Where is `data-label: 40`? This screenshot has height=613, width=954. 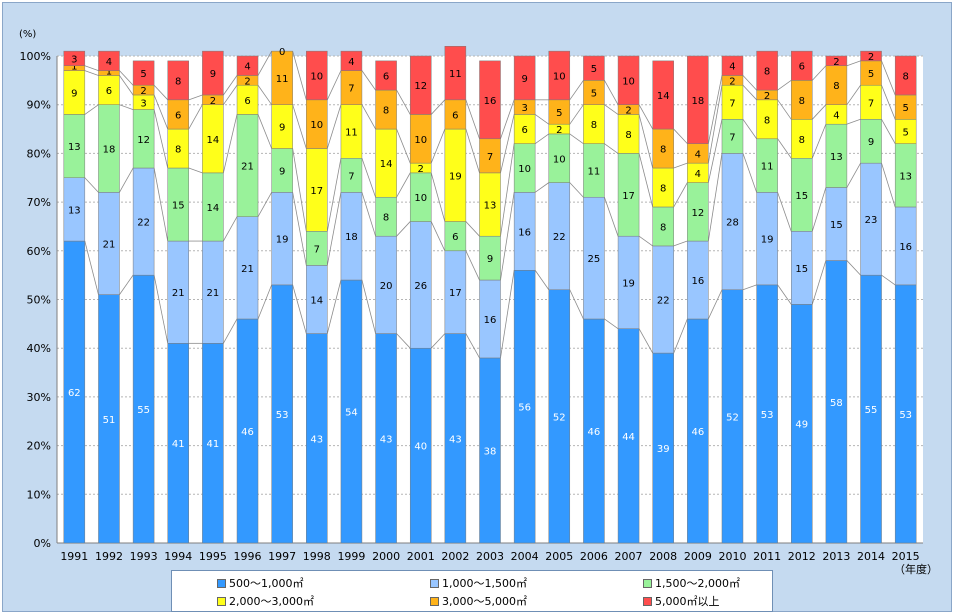 data-label: 40 is located at coordinates (420, 447).